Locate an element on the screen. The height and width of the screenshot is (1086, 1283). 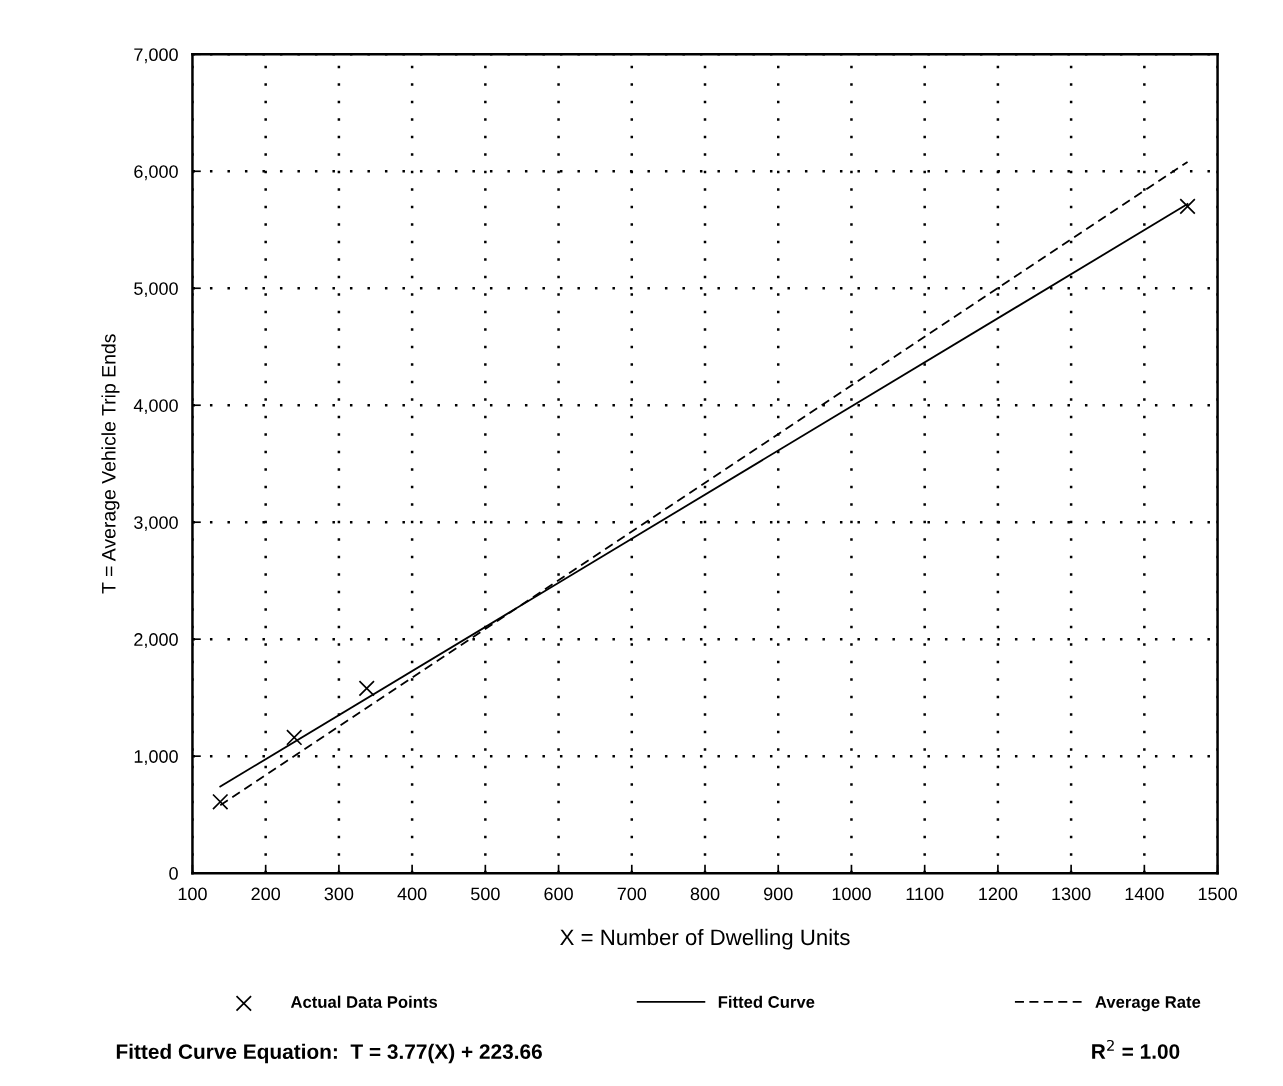
text: Fitted Curve Equation: T = 3.77(X) + 223.66 is located at coordinates (329, 1053).